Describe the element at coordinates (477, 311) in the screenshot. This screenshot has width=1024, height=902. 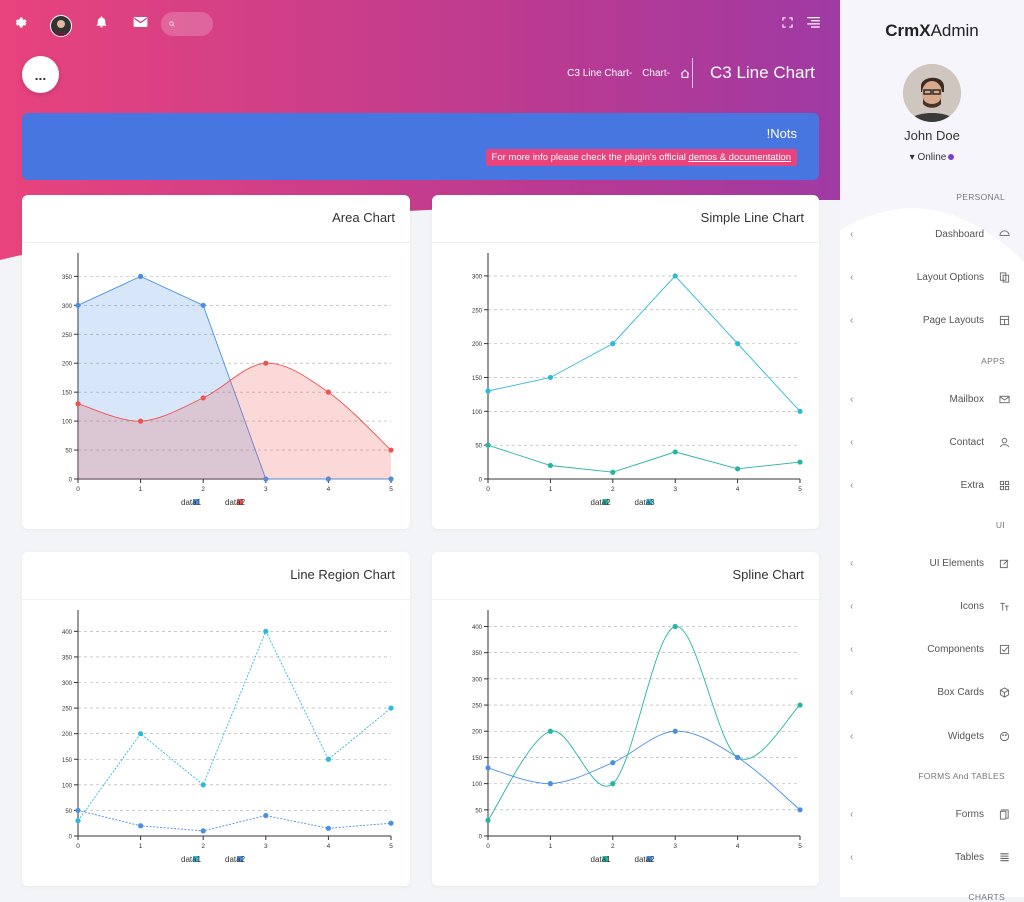
I see `y-tick-label: 250` at that location.